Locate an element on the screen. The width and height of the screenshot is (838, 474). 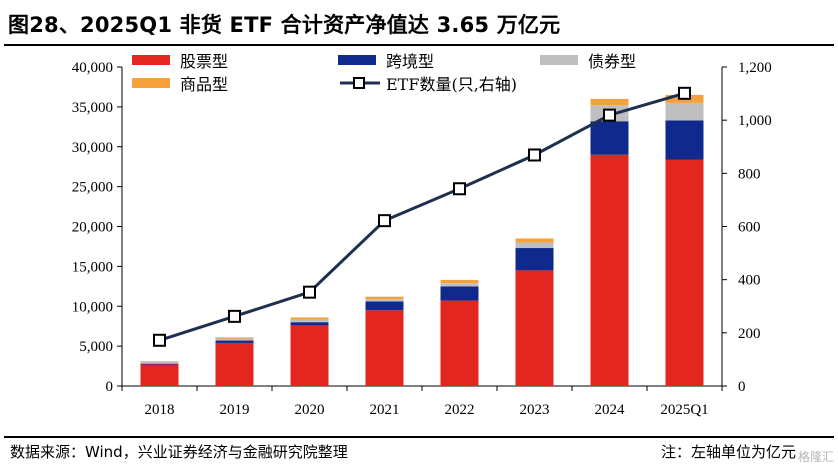
y-left-tick-label: 40,000 is located at coordinates (92, 68).